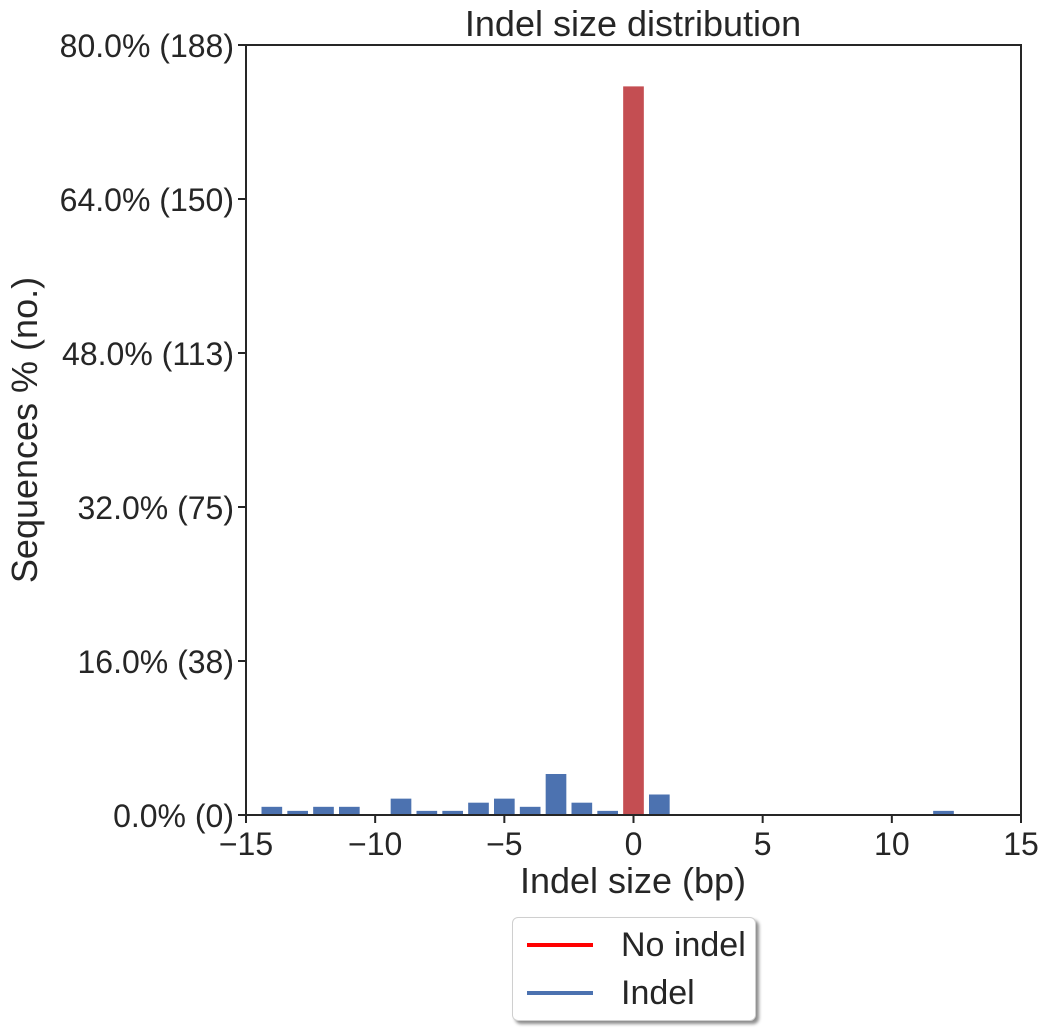 Image resolution: width=1049 pixels, height=1032 pixels. Describe the element at coordinates (147, 200) in the screenshot. I see `y-tick-label: 64.0% (150)` at that location.